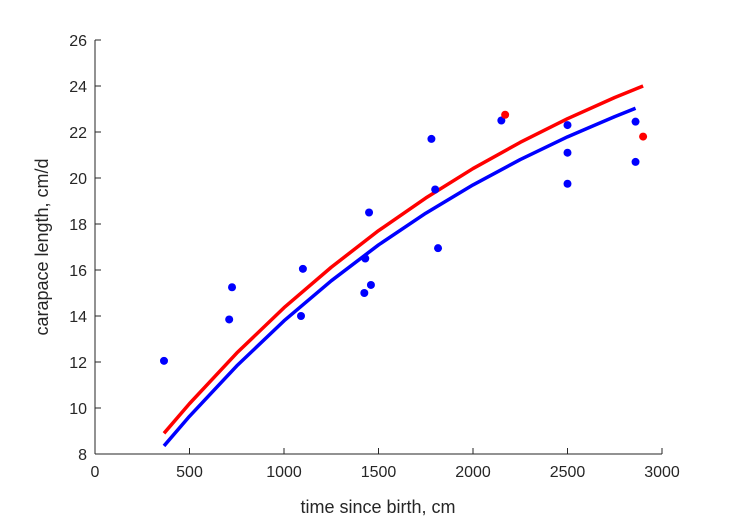 This screenshot has height=521, width=729. What do you see at coordinates (42, 246) in the screenshot?
I see `y-axis-label: carapace length, cm/d` at bounding box center [42, 246].